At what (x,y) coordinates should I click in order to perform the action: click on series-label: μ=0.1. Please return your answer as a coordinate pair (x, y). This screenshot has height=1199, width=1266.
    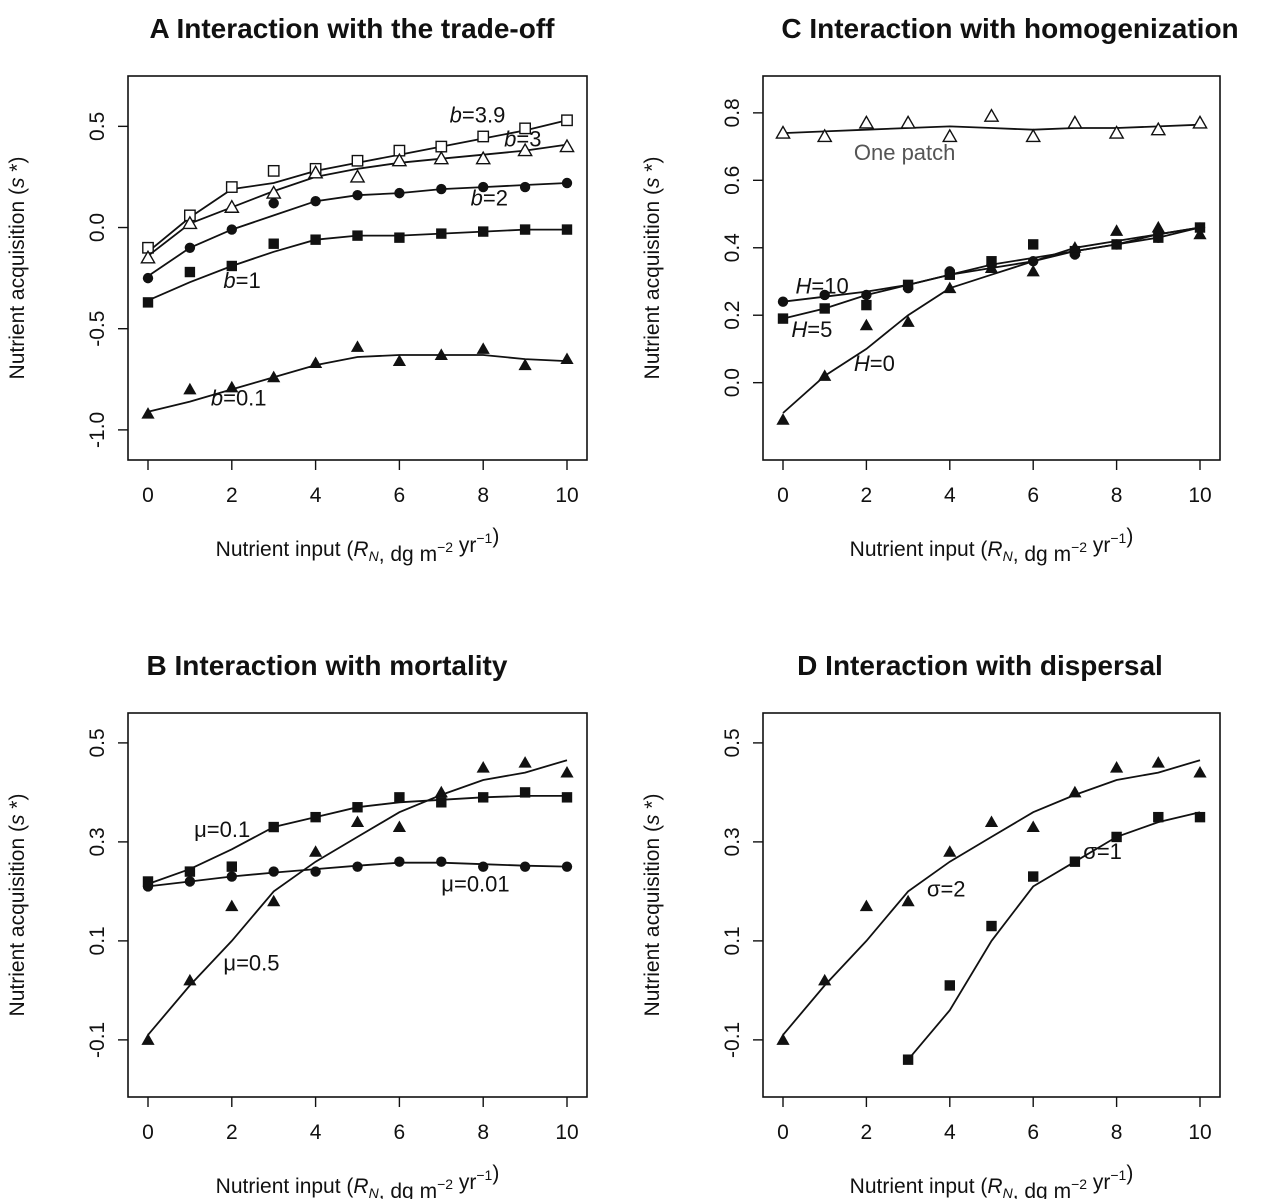
    Looking at the image, I should click on (222, 829).